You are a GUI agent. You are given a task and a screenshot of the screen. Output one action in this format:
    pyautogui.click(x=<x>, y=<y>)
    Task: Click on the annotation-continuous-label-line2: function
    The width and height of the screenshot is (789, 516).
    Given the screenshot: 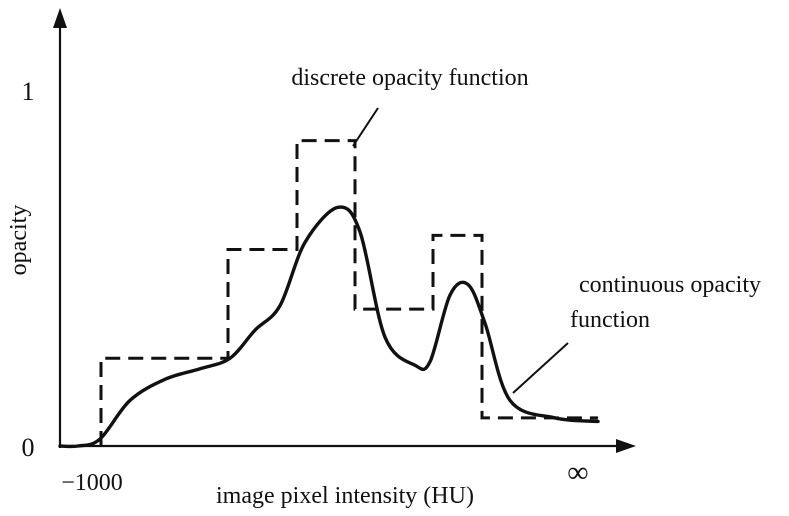 What is the action you would take?
    pyautogui.click(x=610, y=320)
    